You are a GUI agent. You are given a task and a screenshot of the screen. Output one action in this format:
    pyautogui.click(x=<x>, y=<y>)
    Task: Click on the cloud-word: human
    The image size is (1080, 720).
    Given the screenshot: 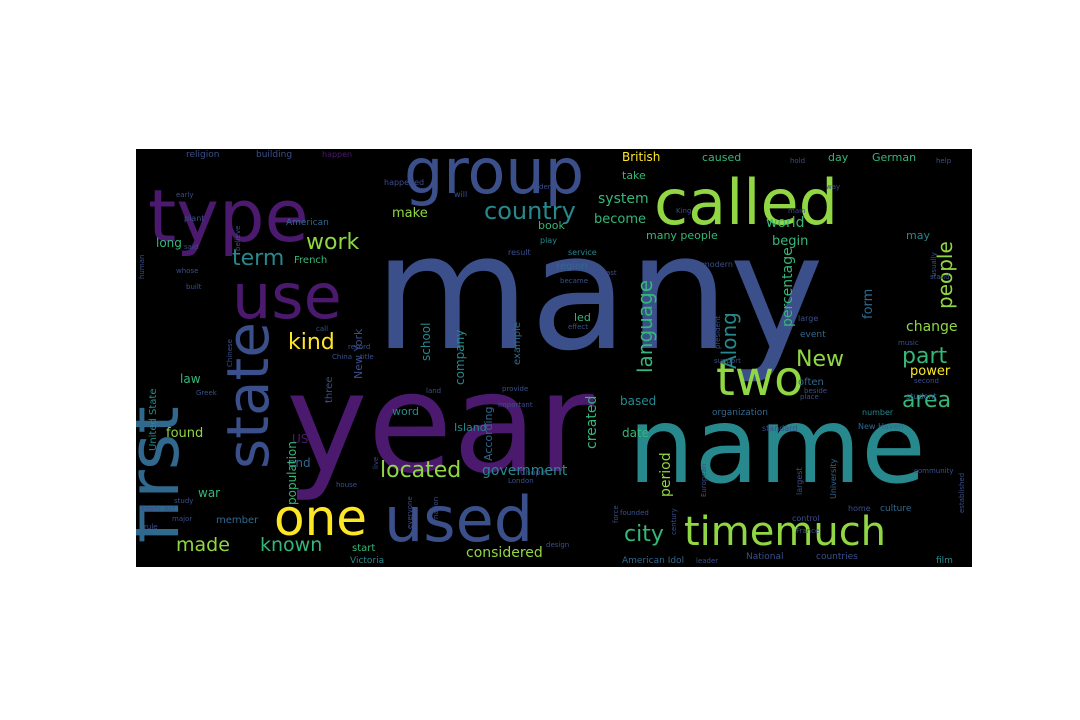 What is the action you would take?
    pyautogui.click(x=142, y=267)
    